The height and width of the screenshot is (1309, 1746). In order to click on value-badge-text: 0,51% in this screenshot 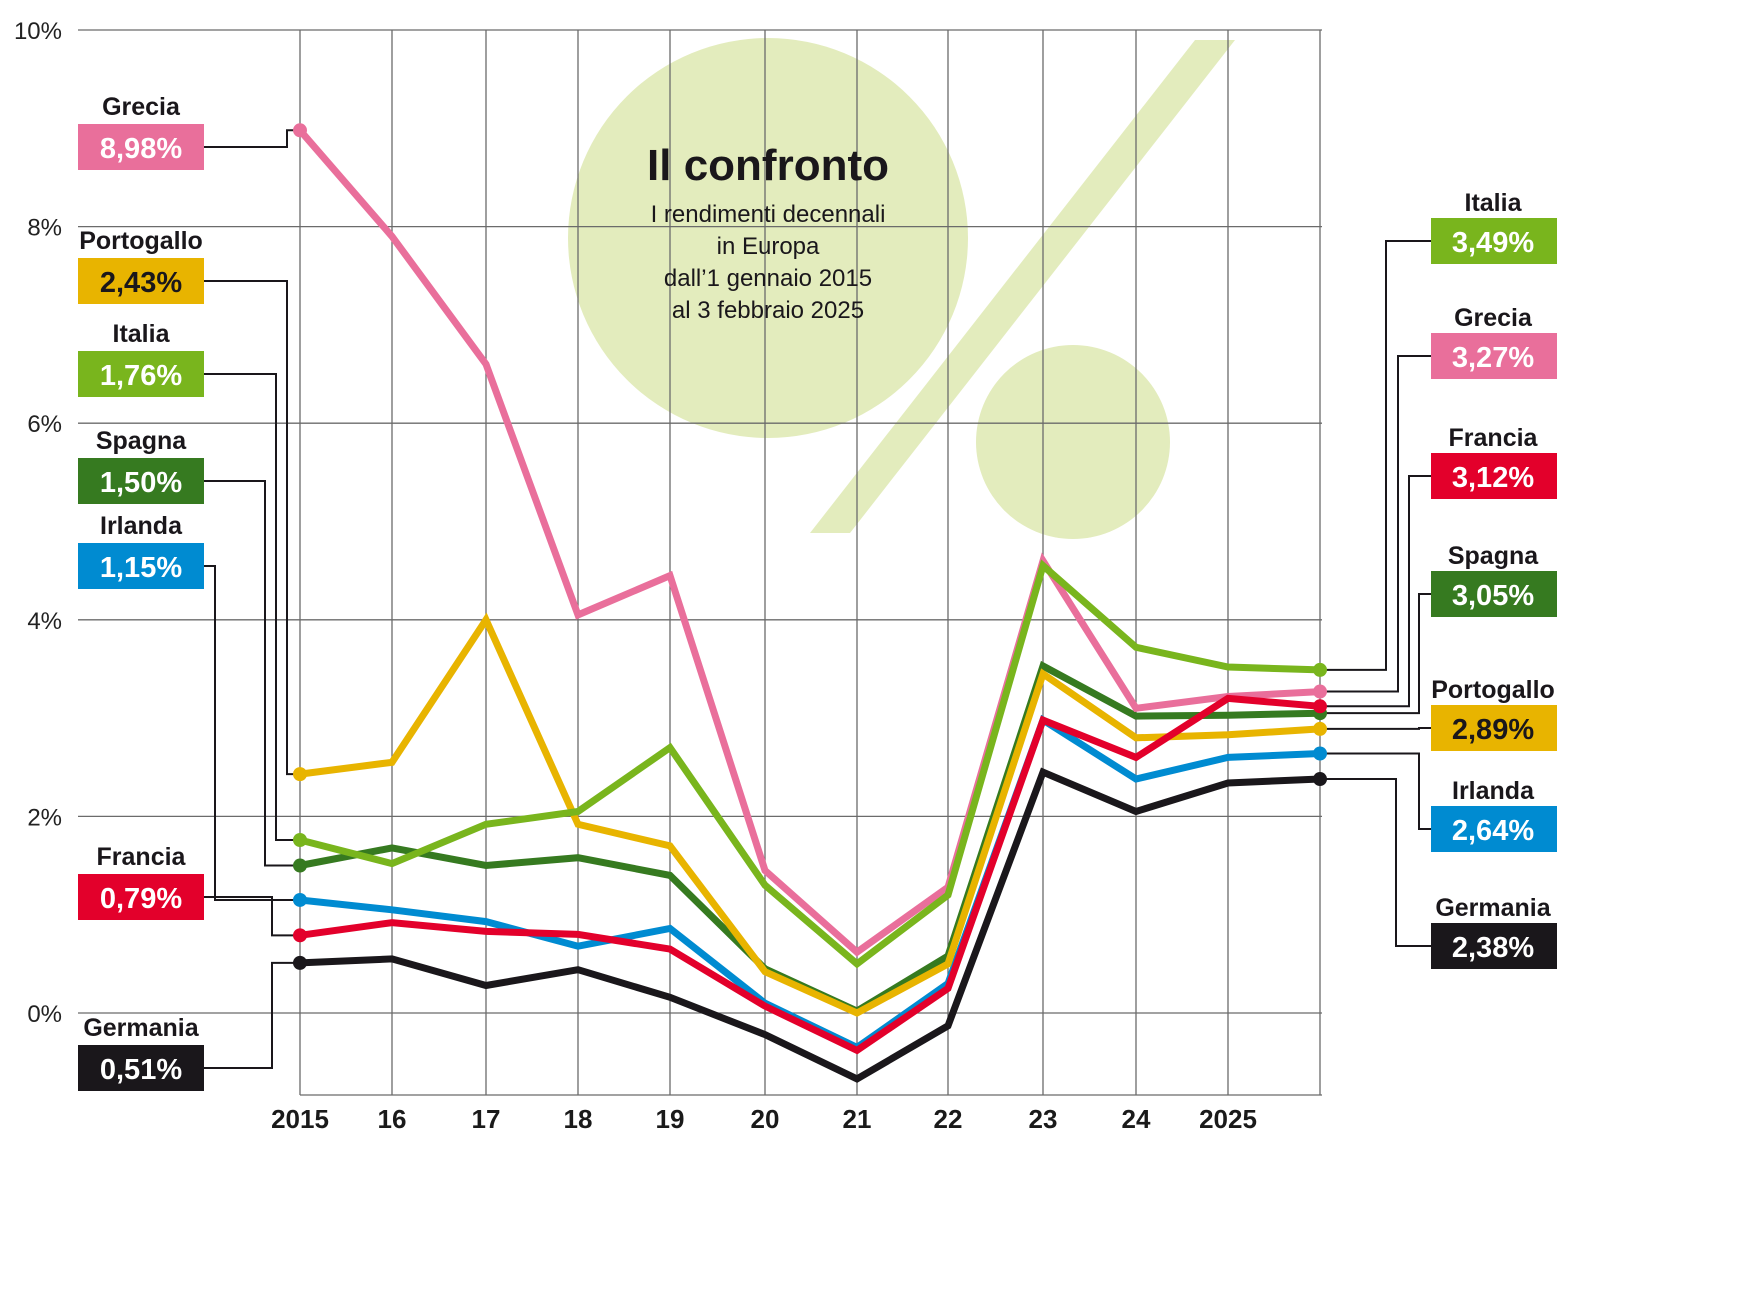, I will do `click(141, 1070)`.